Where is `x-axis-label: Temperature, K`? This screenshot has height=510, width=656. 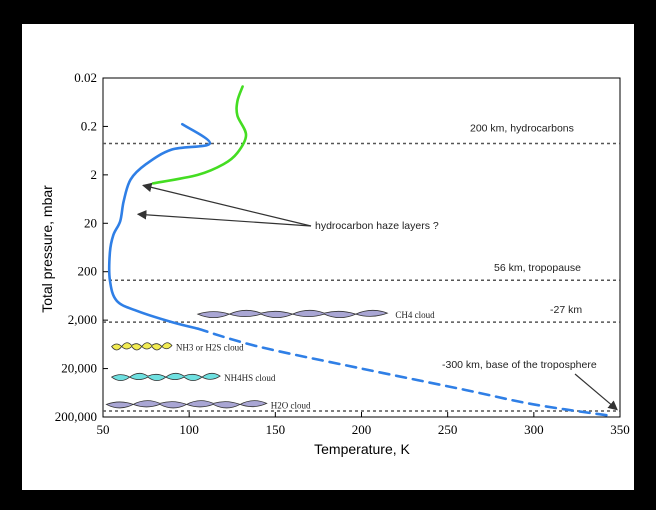 x-axis-label: Temperature, K is located at coordinates (362, 449).